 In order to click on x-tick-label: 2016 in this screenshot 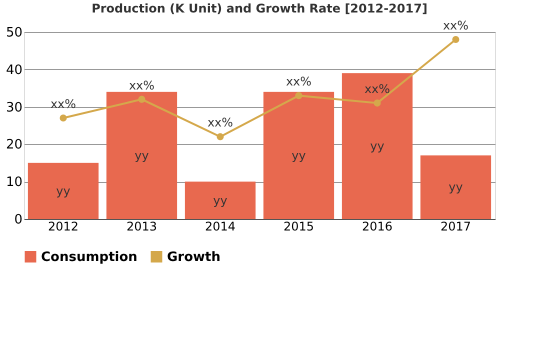, I will do `click(377, 227)`.